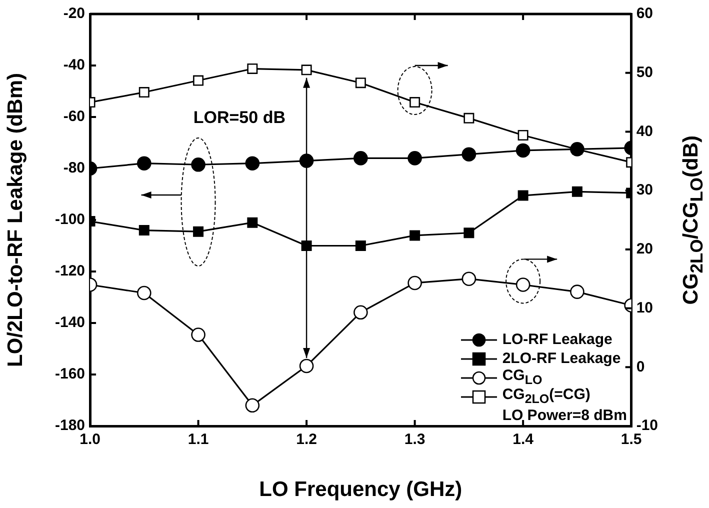  I want to click on y-tick-label: -40, so click(74, 65).